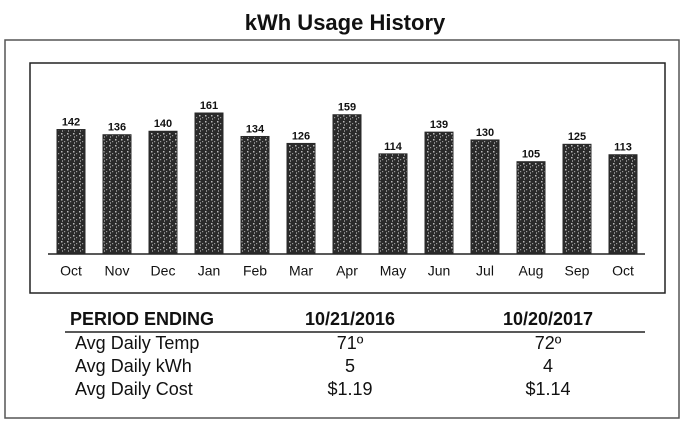 The image size is (682, 422). Describe the element at coordinates (301, 271) in the screenshot. I see `x-tick-label: Mar` at that location.